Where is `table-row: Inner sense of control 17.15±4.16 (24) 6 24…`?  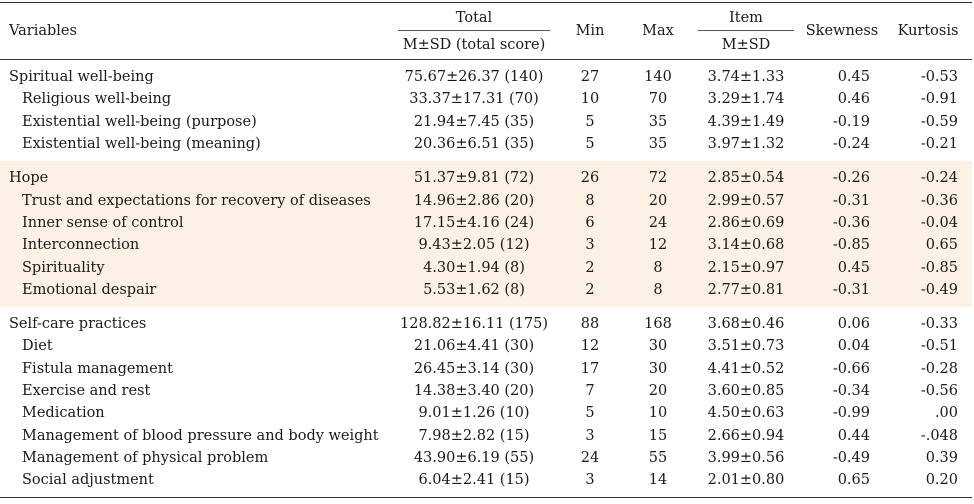
table-row: Inner sense of control 17.15±4.16 (24) 6 24… is located at coordinates (486, 223).